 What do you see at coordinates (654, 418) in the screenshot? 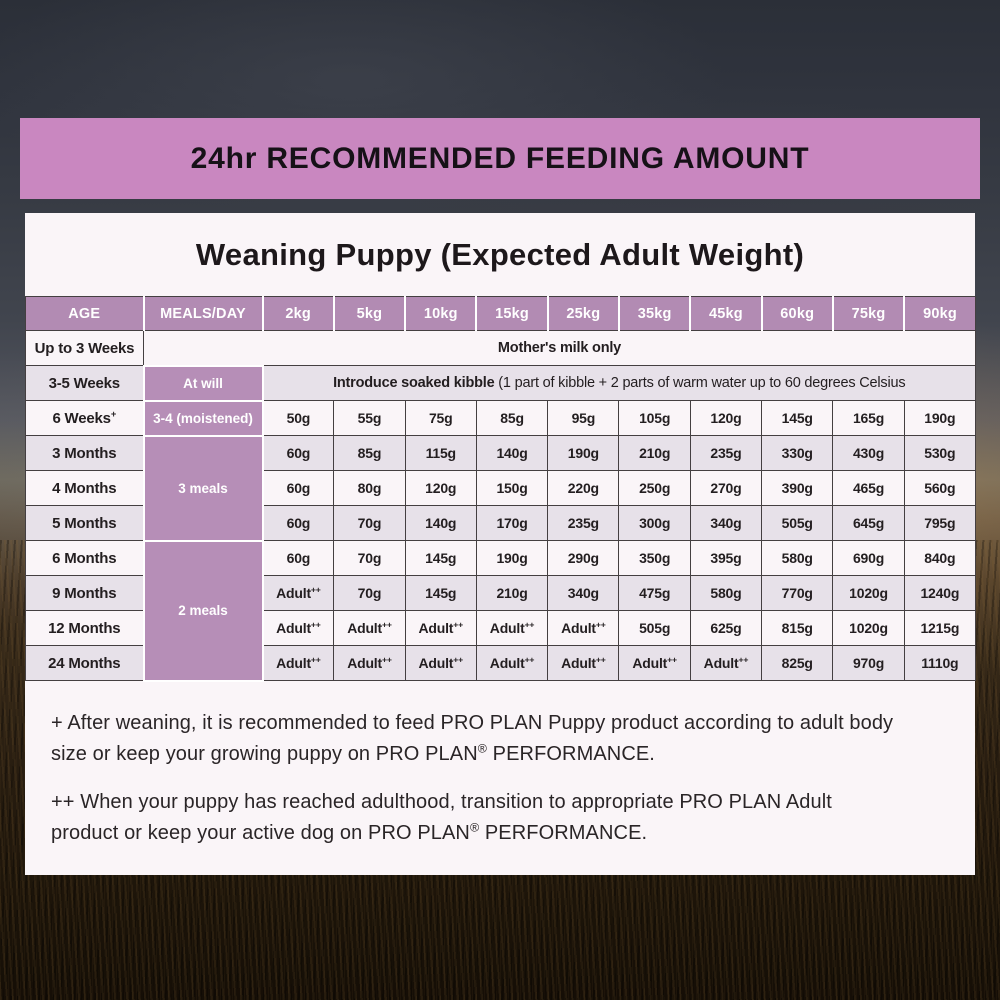
I see `amount-6-weeks-35kg: 105g` at bounding box center [654, 418].